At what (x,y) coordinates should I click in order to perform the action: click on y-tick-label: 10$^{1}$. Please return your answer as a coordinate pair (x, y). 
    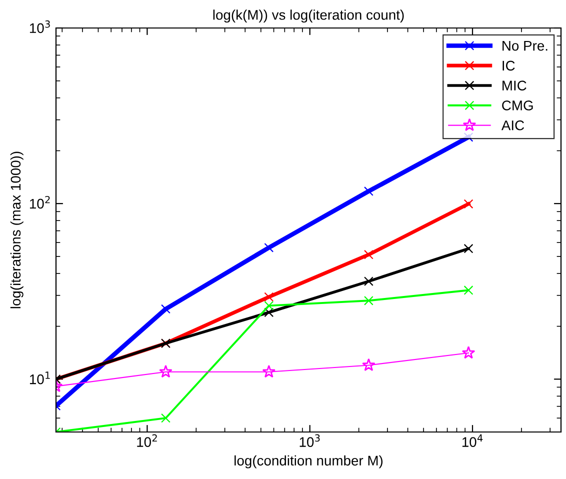
    Looking at the image, I should click on (40, 378).